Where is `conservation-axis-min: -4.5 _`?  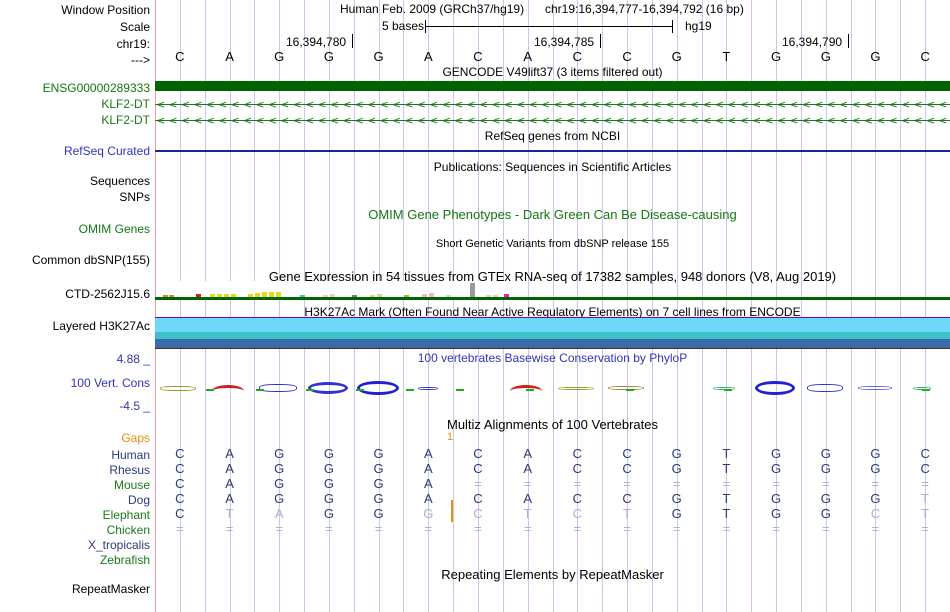 conservation-axis-min: -4.5 _ is located at coordinates (134, 406).